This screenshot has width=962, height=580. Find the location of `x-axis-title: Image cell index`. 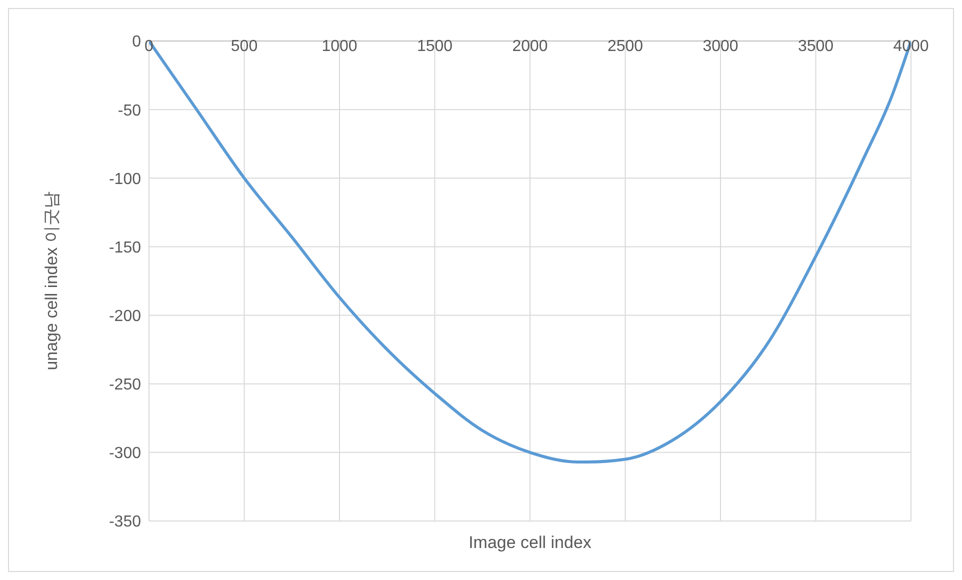

x-axis-title: Image cell index is located at coordinates (530, 542).